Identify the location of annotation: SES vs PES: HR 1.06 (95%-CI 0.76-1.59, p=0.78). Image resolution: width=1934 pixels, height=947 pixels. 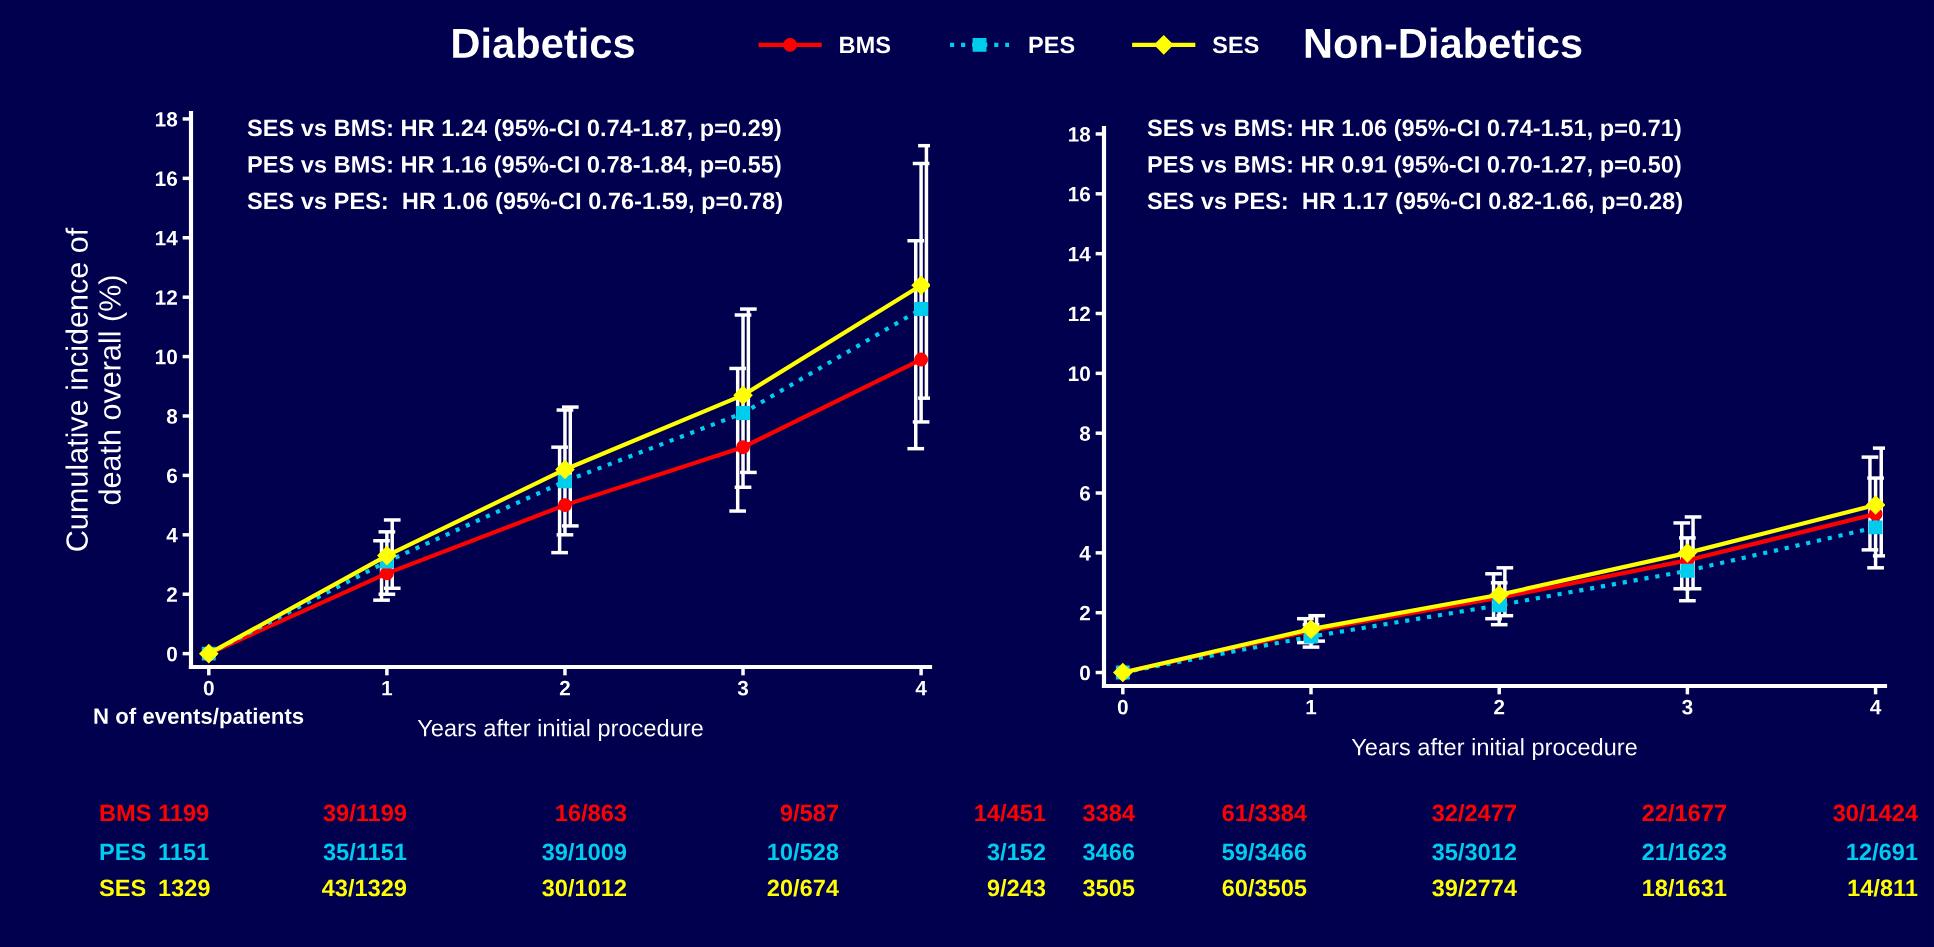
(514, 202).